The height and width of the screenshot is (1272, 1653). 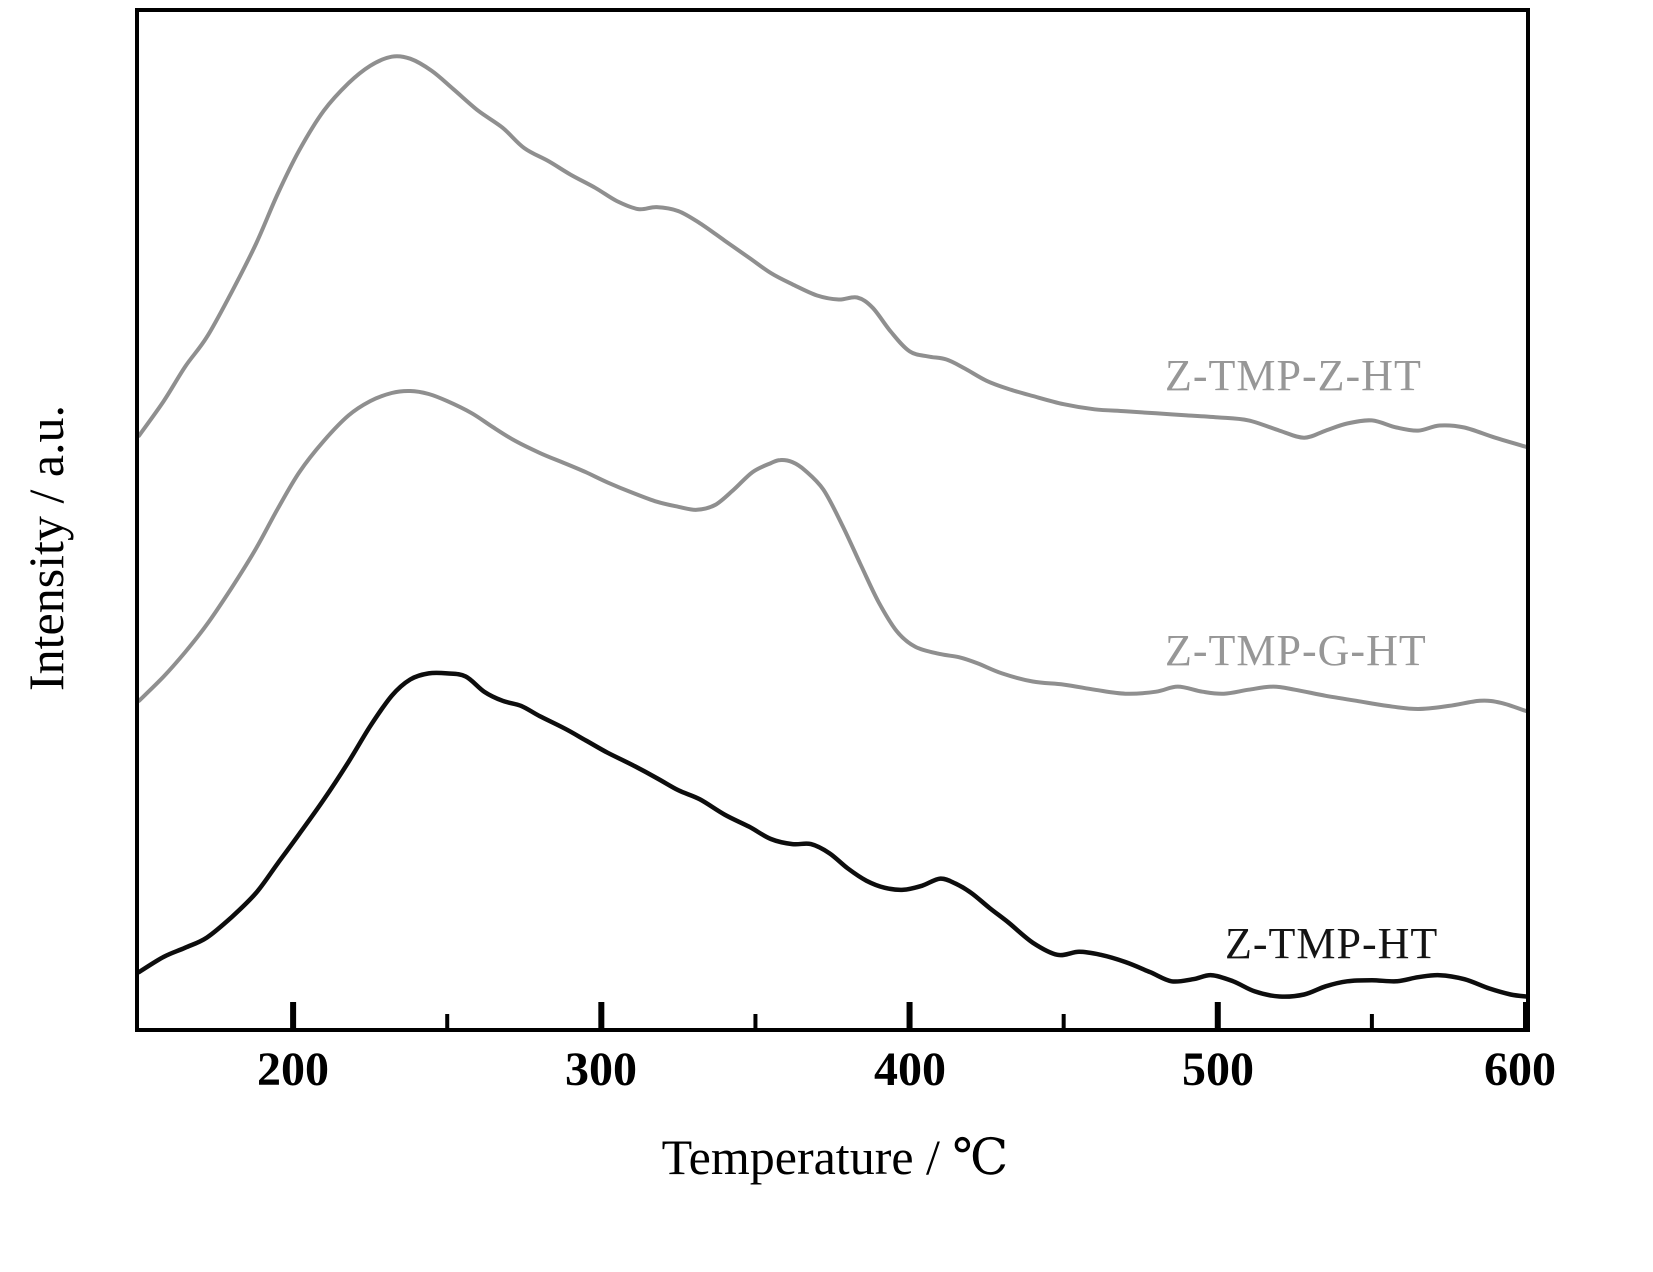 I want to click on x-tick-label-500: 500, so click(x=1218, y=1069).